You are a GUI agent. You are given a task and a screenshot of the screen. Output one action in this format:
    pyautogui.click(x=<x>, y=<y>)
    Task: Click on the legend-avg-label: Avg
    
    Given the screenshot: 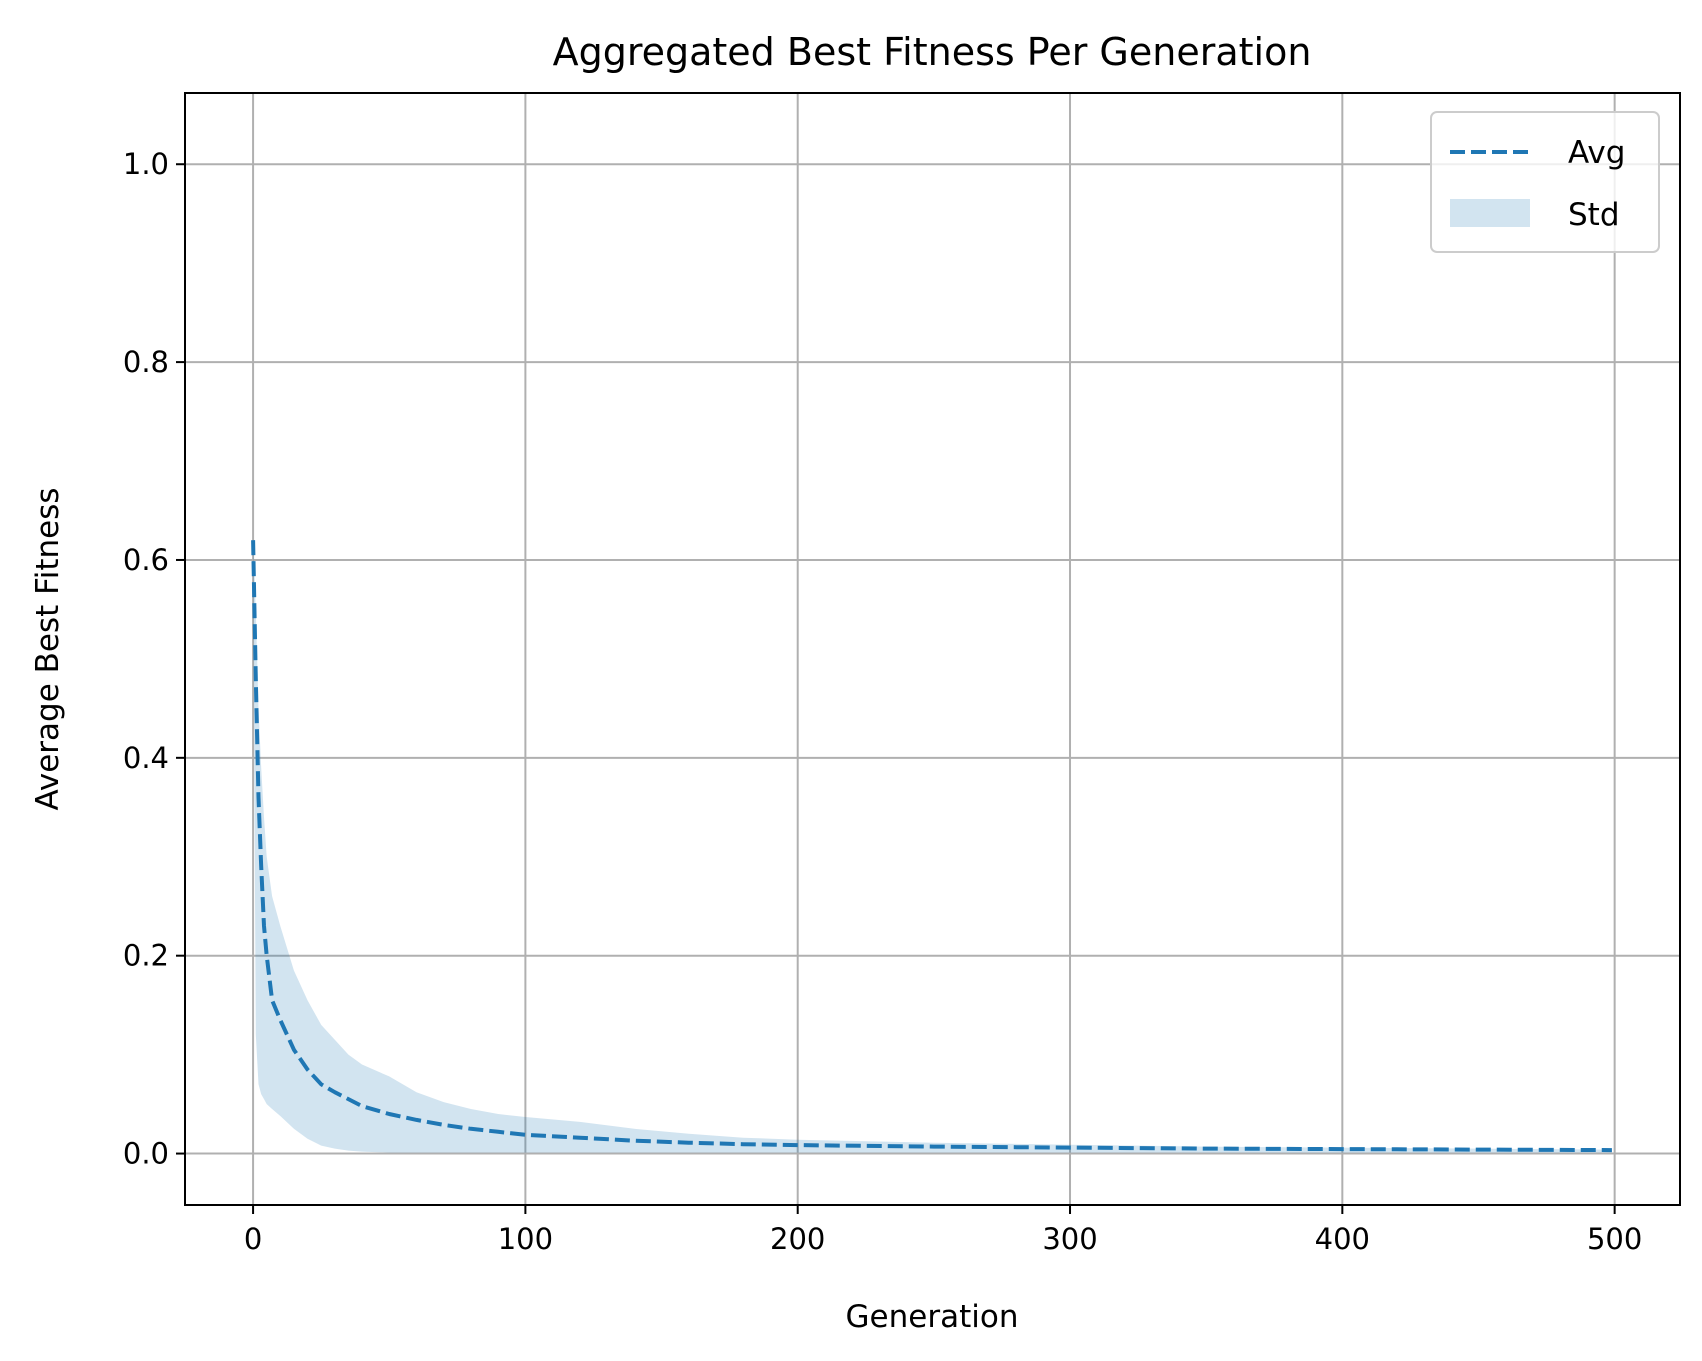 What is the action you would take?
    pyautogui.click(x=1596, y=153)
    